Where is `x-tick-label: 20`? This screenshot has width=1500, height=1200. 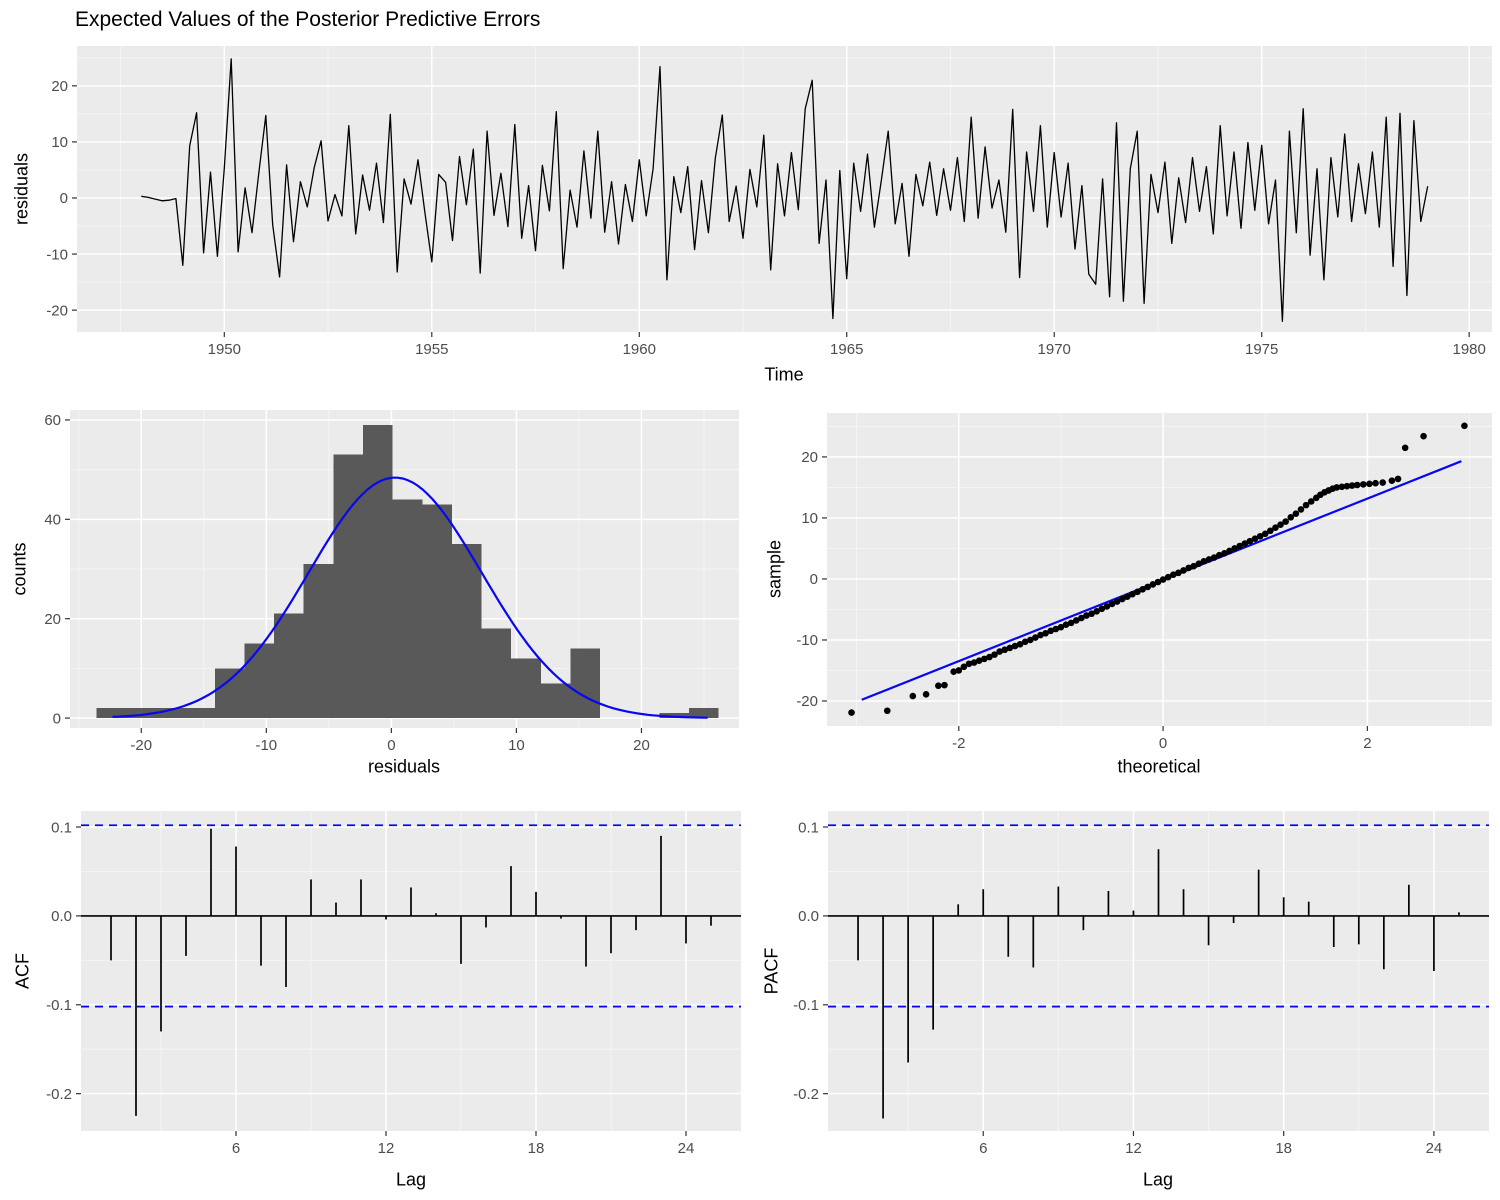
x-tick-label: 20 is located at coordinates (641, 745).